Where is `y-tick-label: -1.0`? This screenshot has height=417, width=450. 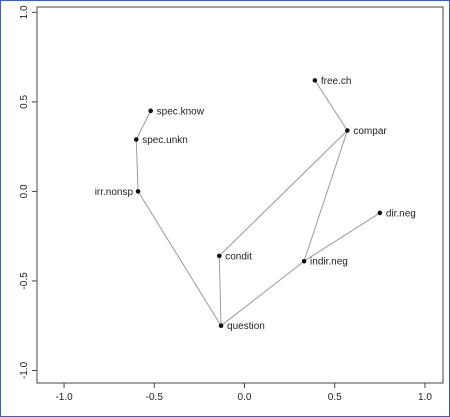
y-tick-label: -1.0 is located at coordinates (24, 370).